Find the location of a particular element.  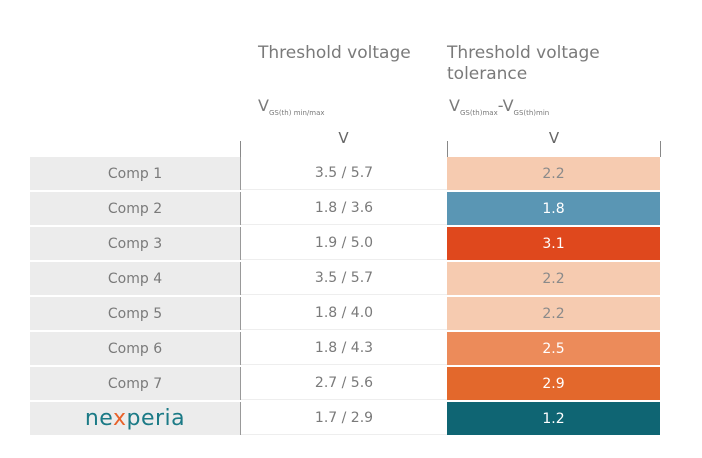

col3-title: Threshold voltage tolerance is located at coordinates (523, 64).